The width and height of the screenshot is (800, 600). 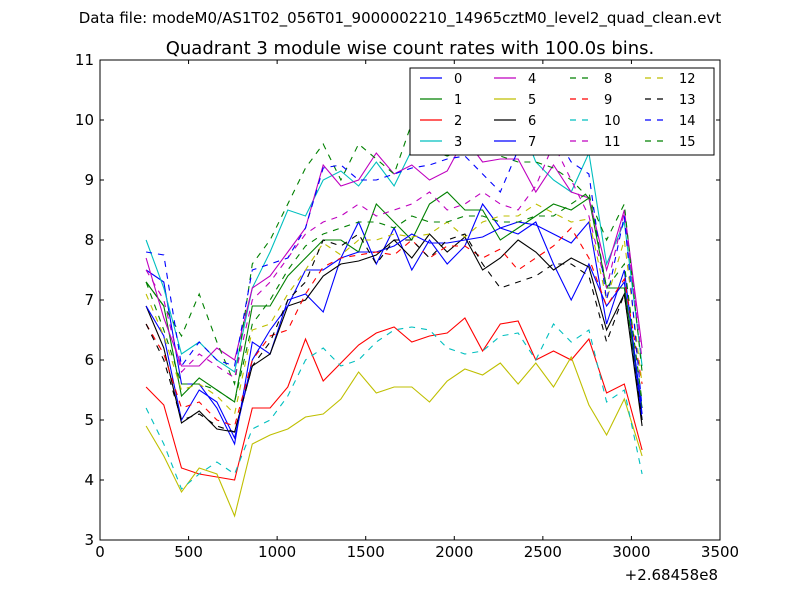 What do you see at coordinates (89, 240) in the screenshot?
I see `y-tick-label: 8` at bounding box center [89, 240].